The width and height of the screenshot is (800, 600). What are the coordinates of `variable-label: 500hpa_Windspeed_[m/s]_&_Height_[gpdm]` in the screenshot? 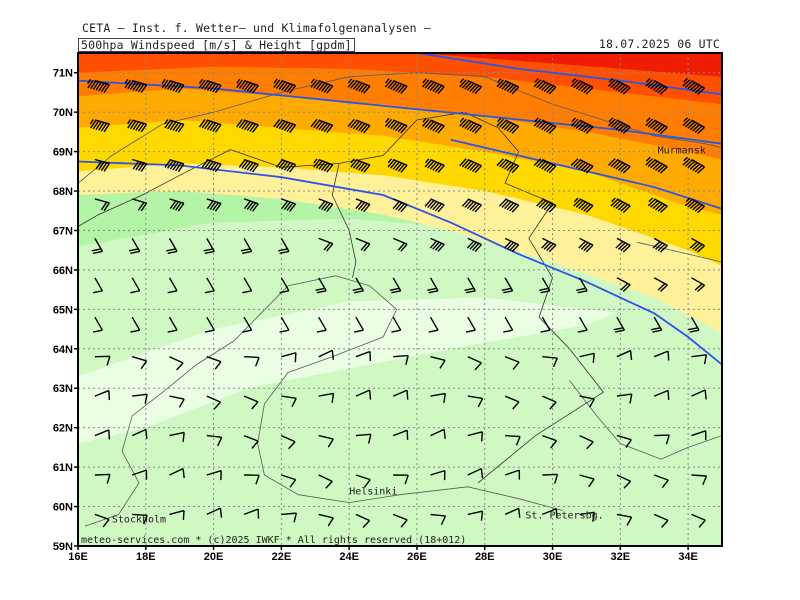 It's located at (216, 45).